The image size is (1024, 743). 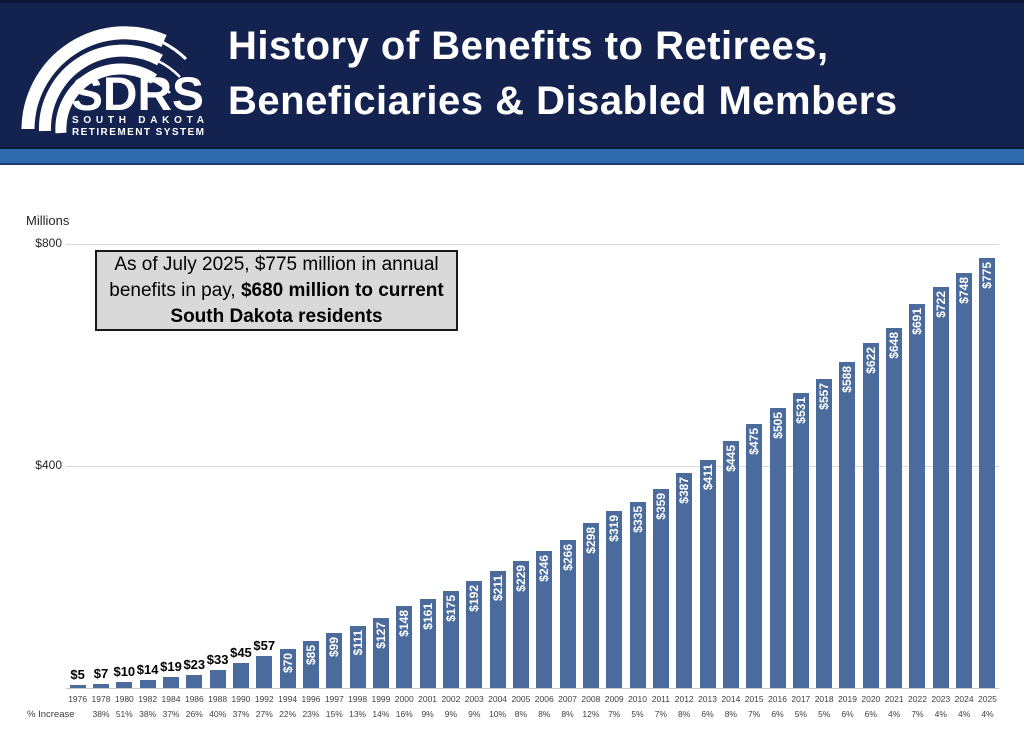 What do you see at coordinates (707, 344) in the screenshot?
I see `bar-slot-2013: $411` at bounding box center [707, 344].